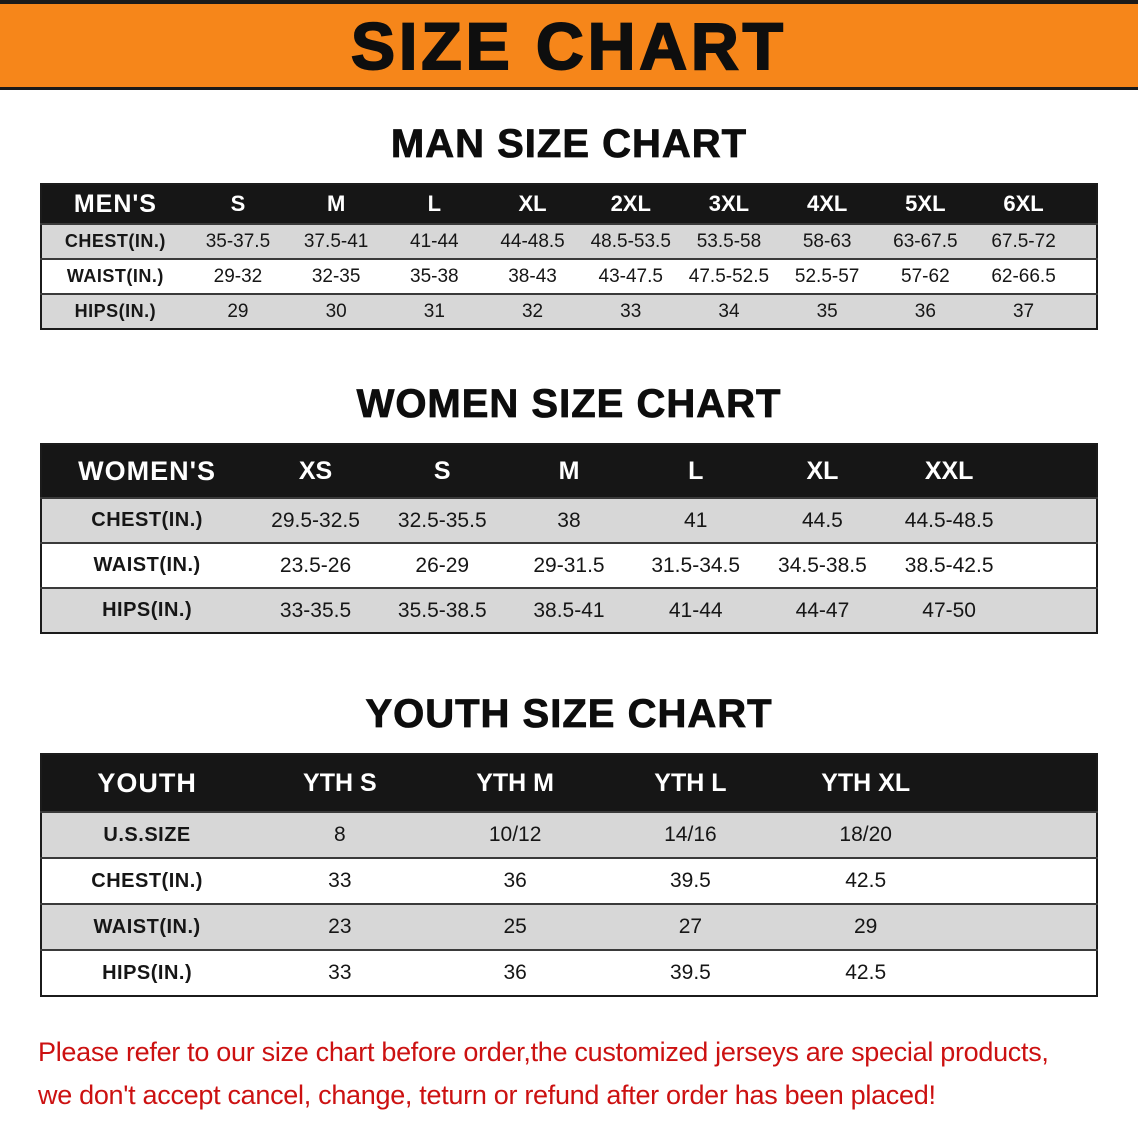  Describe the element at coordinates (866, 834) in the screenshot. I see `size-value-cell: 18/20` at that location.